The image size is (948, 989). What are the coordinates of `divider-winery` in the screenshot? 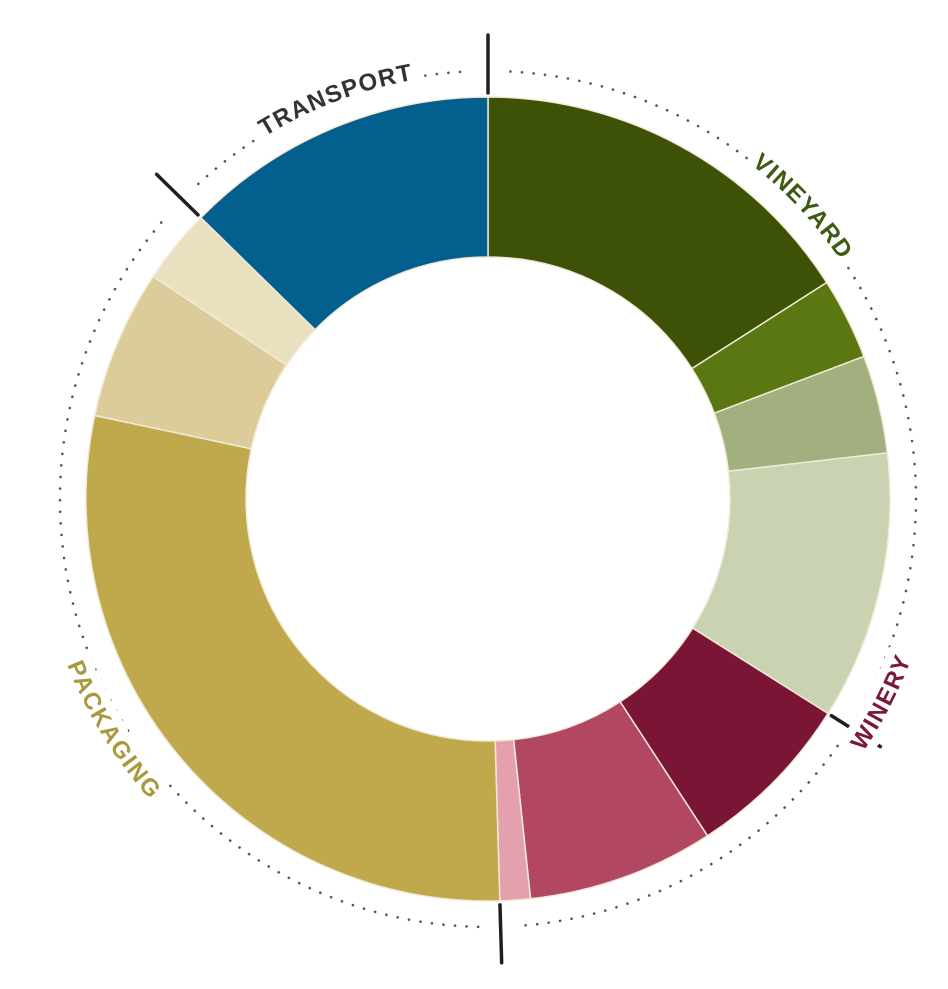 It's located at (856, 731).